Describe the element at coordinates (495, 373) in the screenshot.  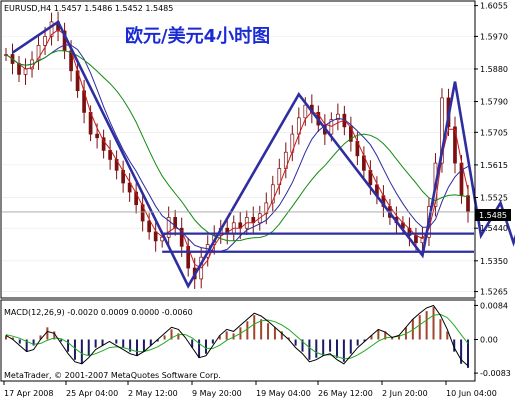
I see `macd-y-tick-label: -0.0083` at that location.